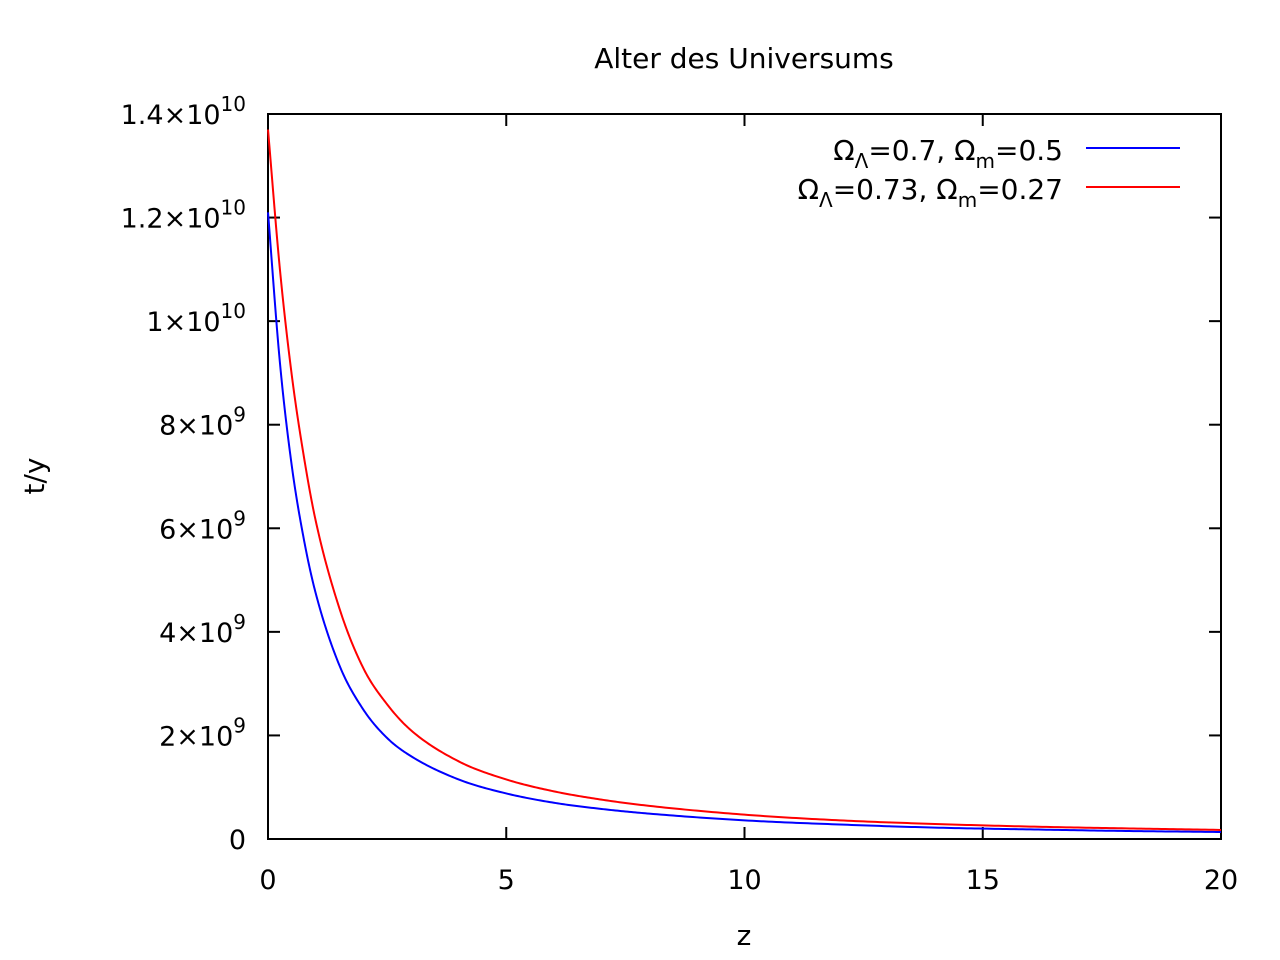 The image size is (1280, 960). What do you see at coordinates (202, 422) in the screenshot?
I see `y-tick-label: 8×10⁹` at bounding box center [202, 422].